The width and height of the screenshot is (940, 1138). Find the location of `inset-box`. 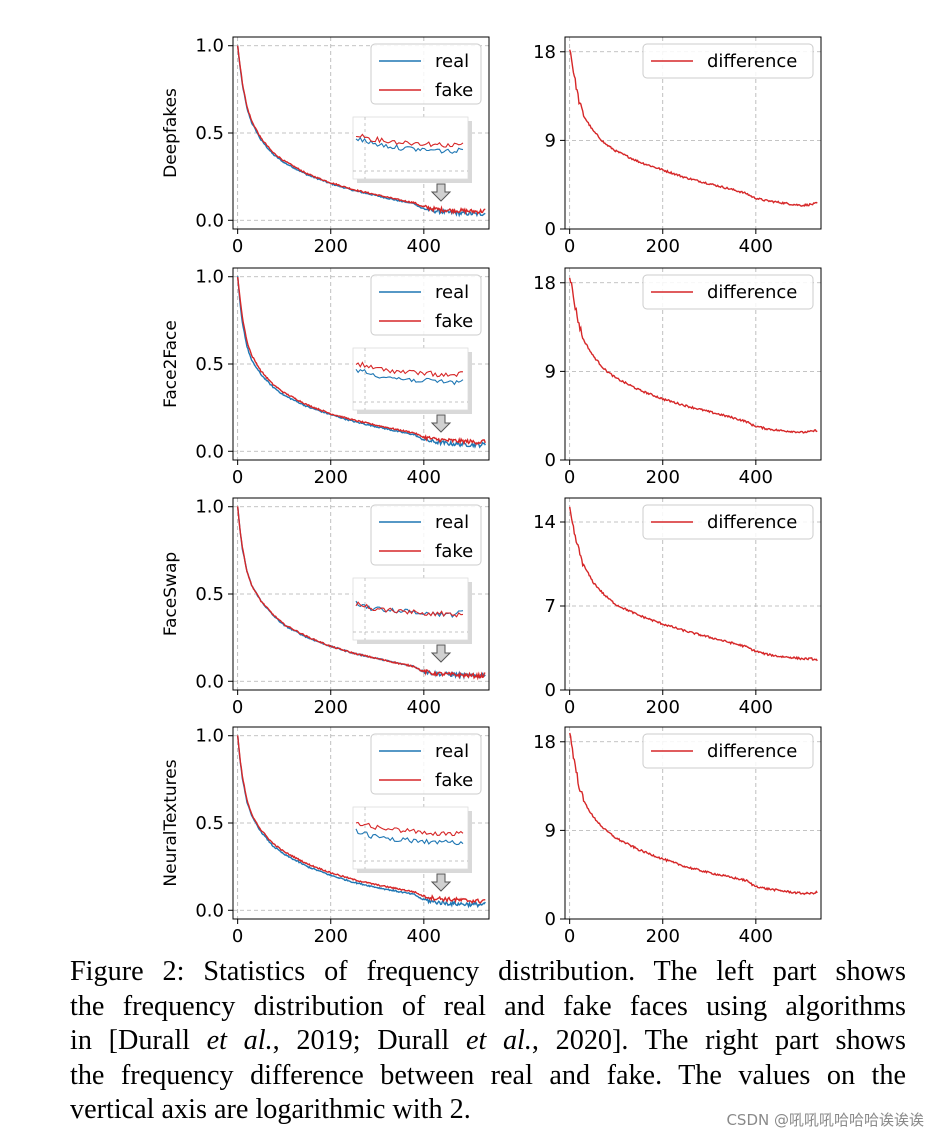

inset-box is located at coordinates (410, 148).